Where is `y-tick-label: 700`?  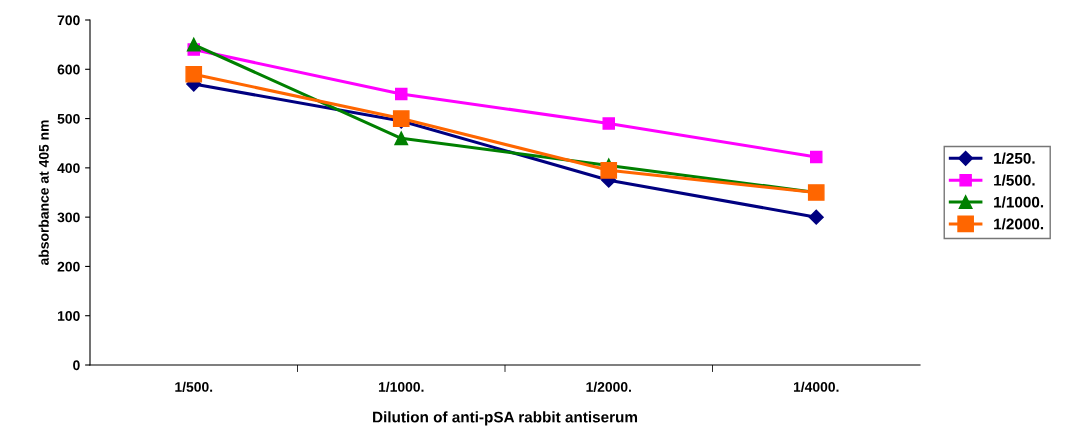 y-tick-label: 700 is located at coordinates (68, 20).